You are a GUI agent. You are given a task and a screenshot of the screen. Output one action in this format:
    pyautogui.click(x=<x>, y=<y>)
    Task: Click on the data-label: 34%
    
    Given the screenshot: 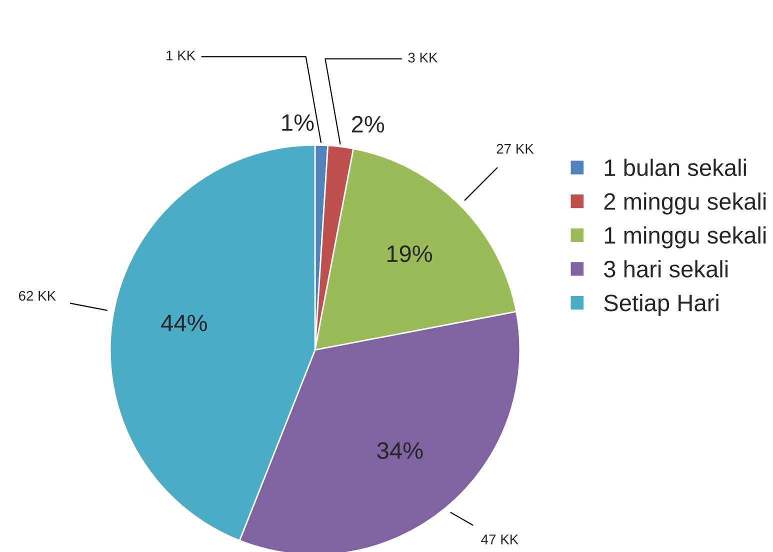 What is the action you would take?
    pyautogui.click(x=400, y=450)
    